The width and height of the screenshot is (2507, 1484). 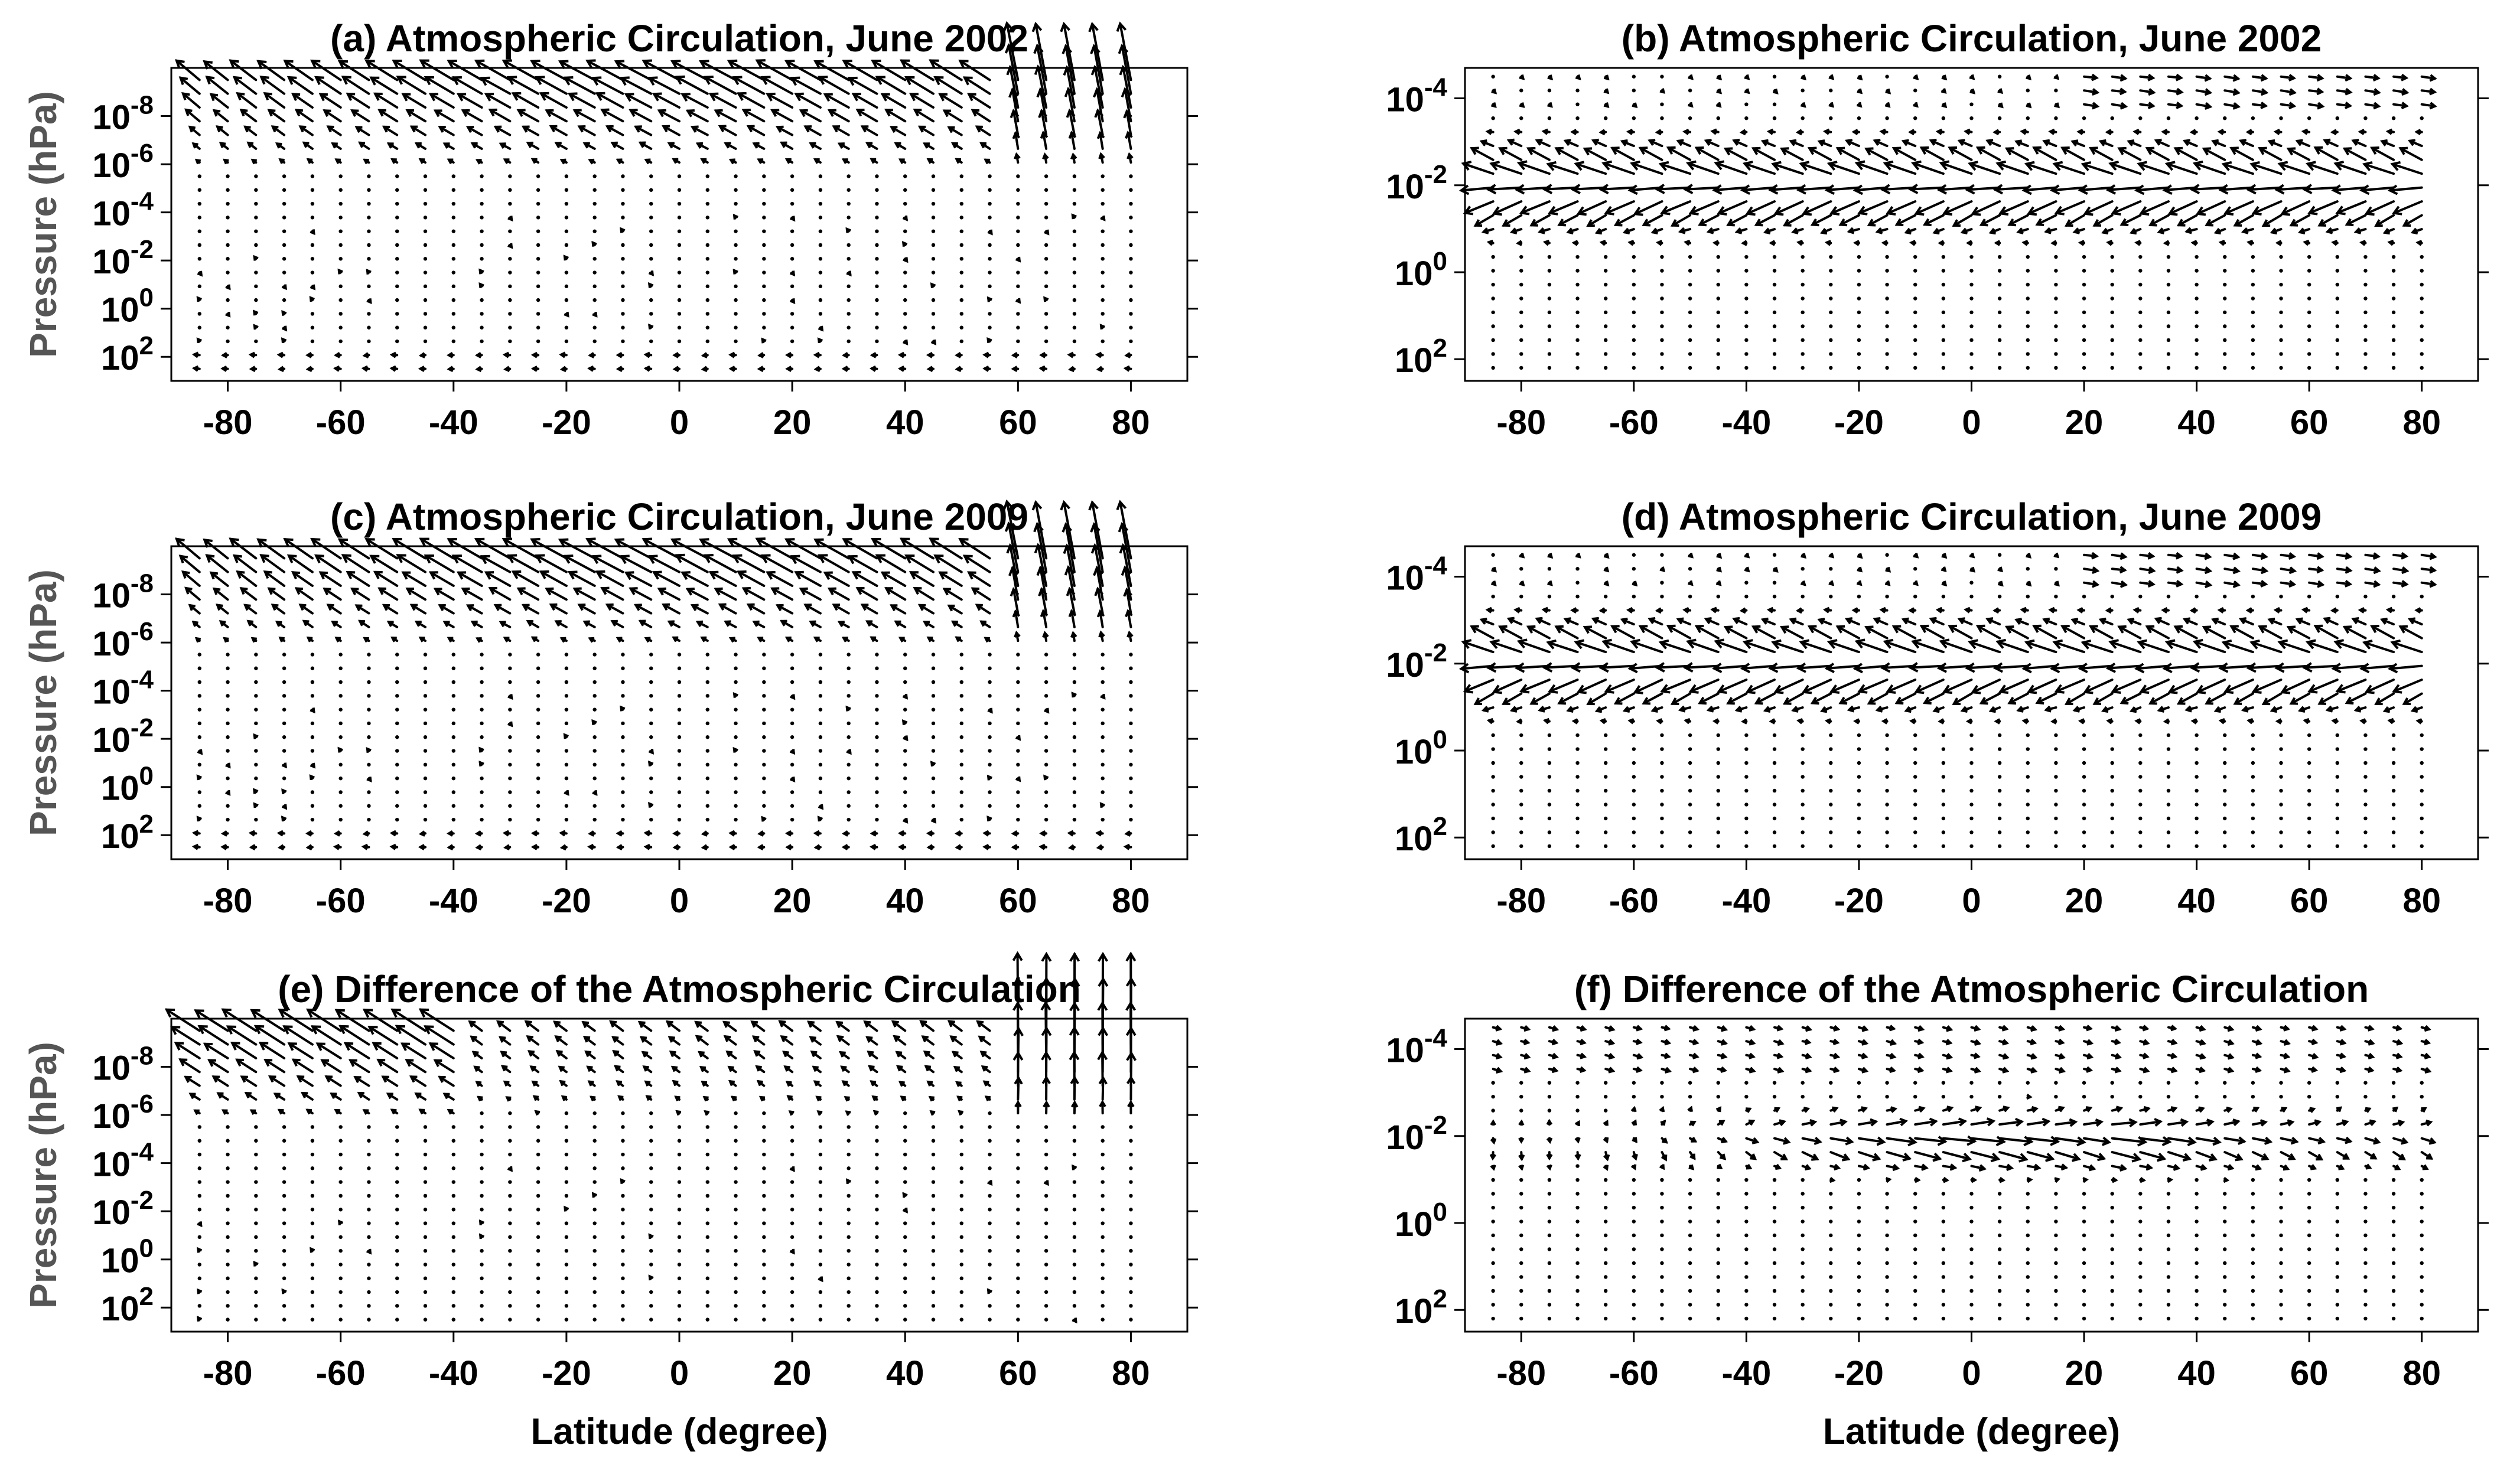 What do you see at coordinates (2196, 901) in the screenshot?
I see `x-tick-label: 40` at bounding box center [2196, 901].